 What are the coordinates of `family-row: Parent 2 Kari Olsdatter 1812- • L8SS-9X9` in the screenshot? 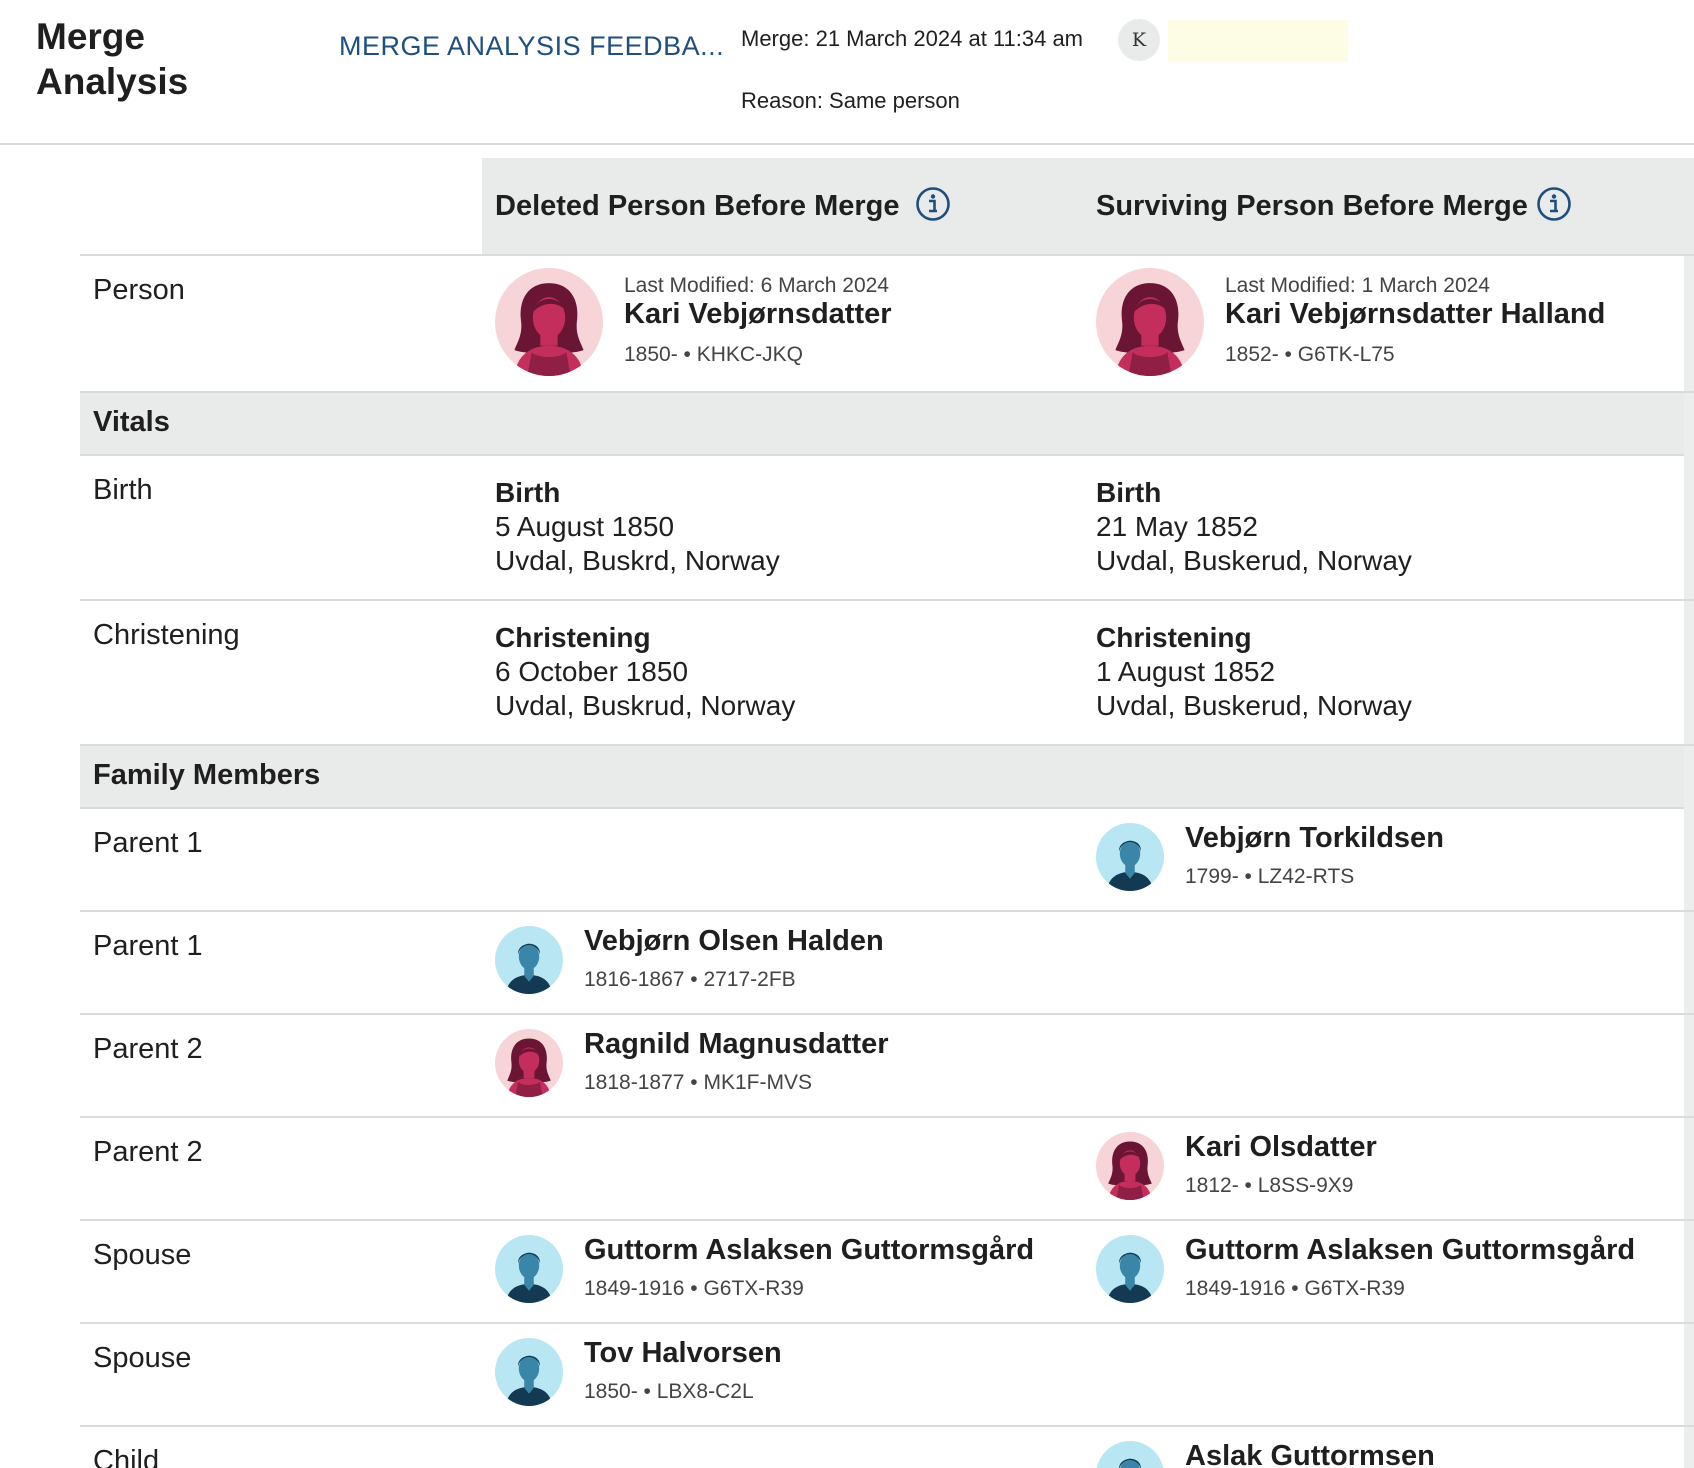 It's located at (887, 1169).